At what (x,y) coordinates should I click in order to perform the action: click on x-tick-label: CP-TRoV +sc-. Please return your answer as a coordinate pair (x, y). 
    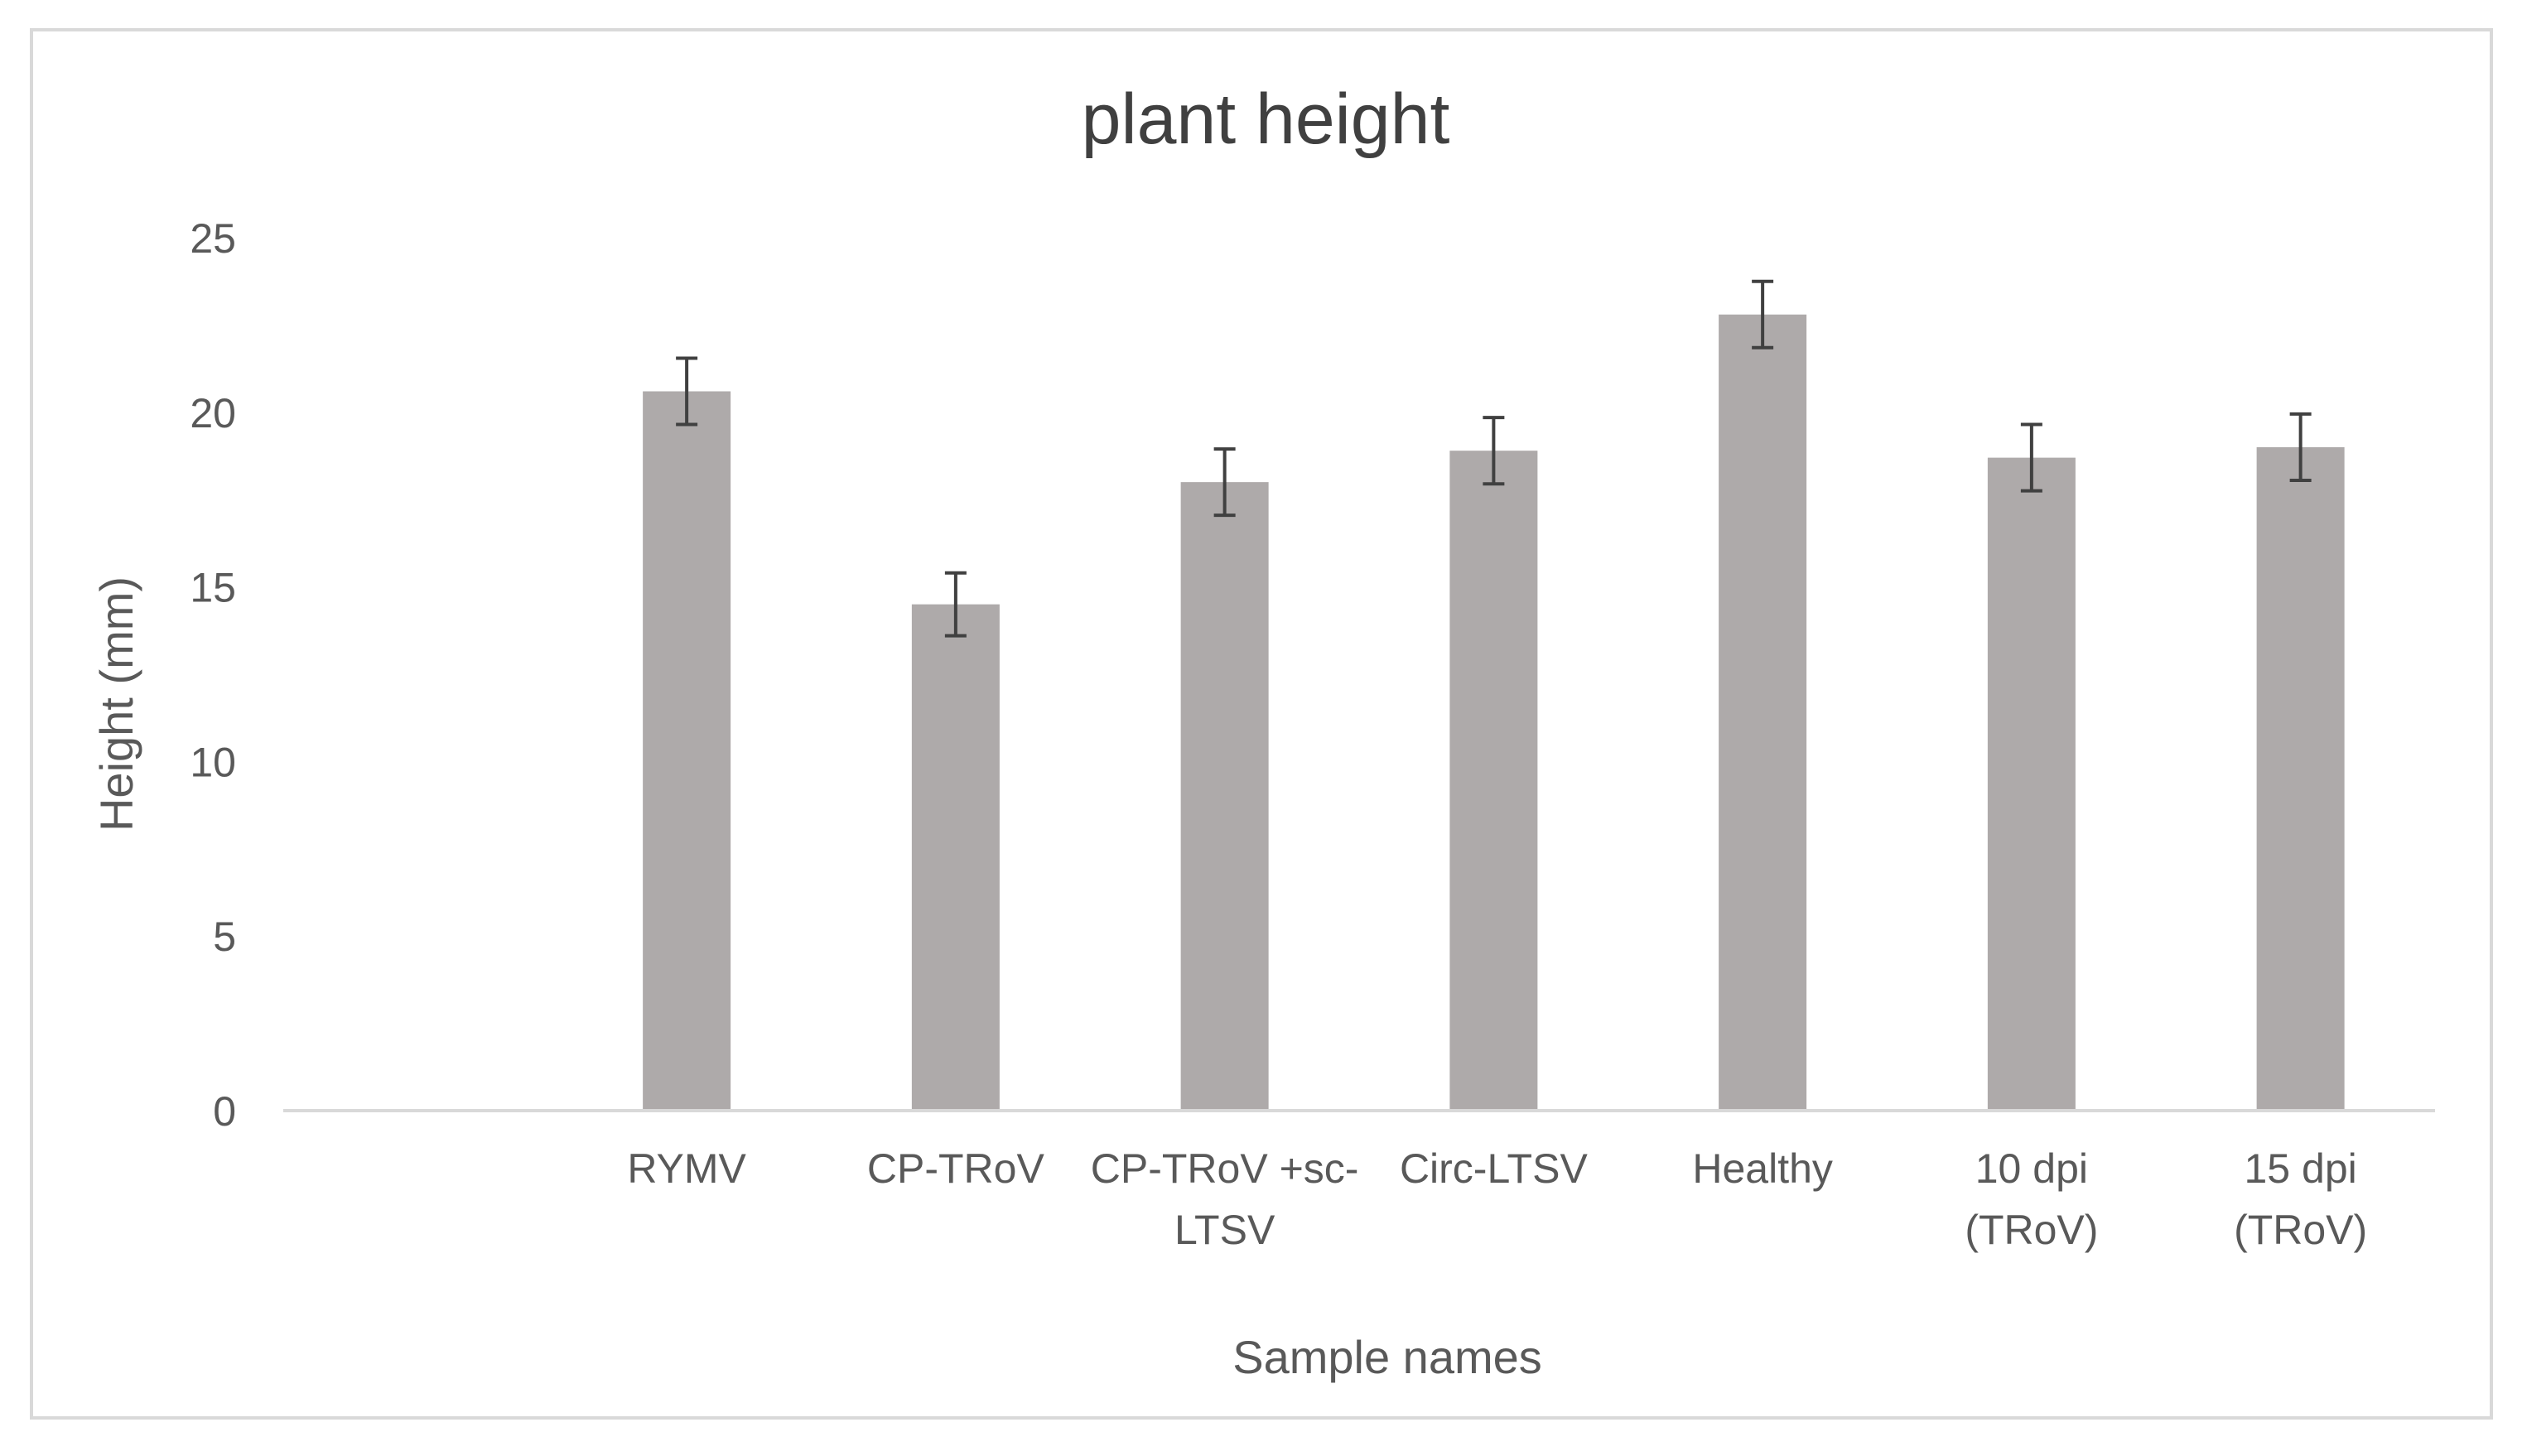
    Looking at the image, I should click on (1225, 1168).